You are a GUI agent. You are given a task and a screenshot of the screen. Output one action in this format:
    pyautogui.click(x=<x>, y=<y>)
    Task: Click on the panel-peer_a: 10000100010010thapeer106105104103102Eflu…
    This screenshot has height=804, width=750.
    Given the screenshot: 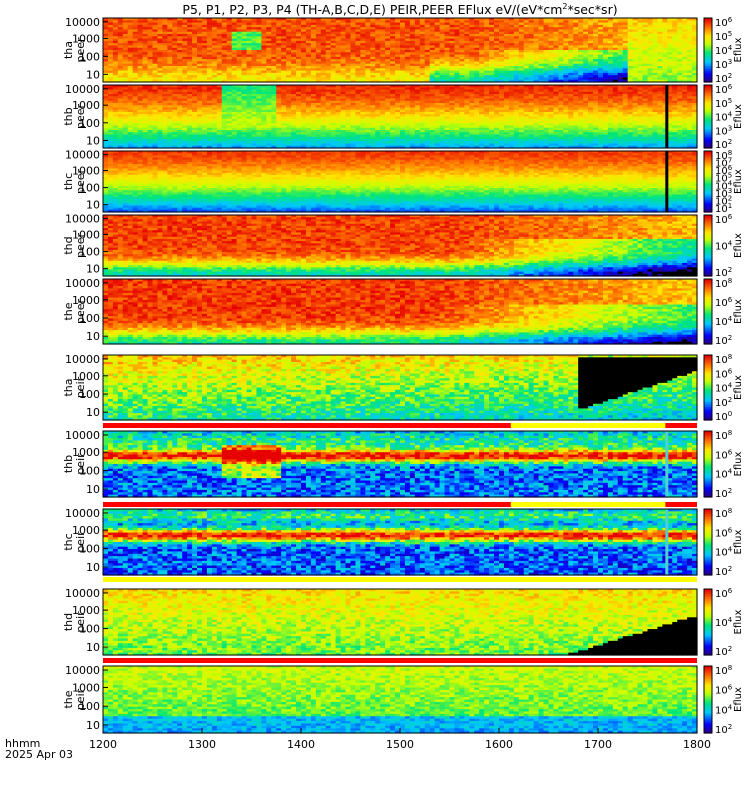 What is the action you would take?
    pyautogui.click(x=403, y=50)
    